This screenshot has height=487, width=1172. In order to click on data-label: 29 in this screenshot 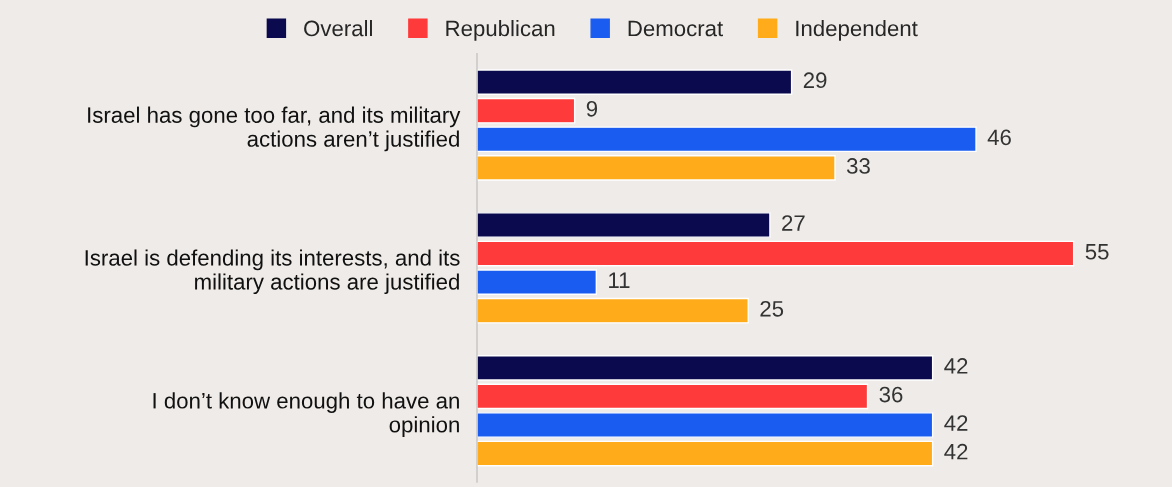, I will do `click(815, 80)`.